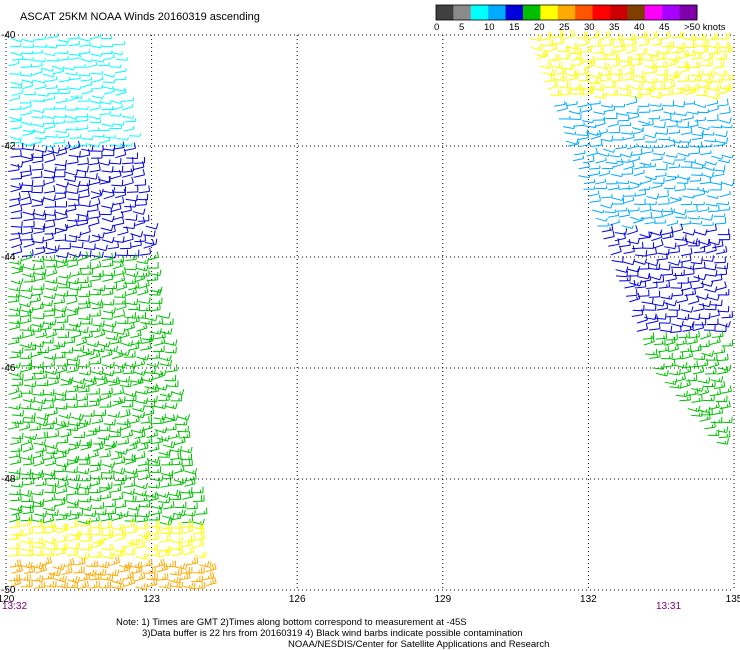 This screenshot has height=650, width=740. Describe the element at coordinates (442, 599) in the screenshot. I see `x-tick-label: 129` at that location.